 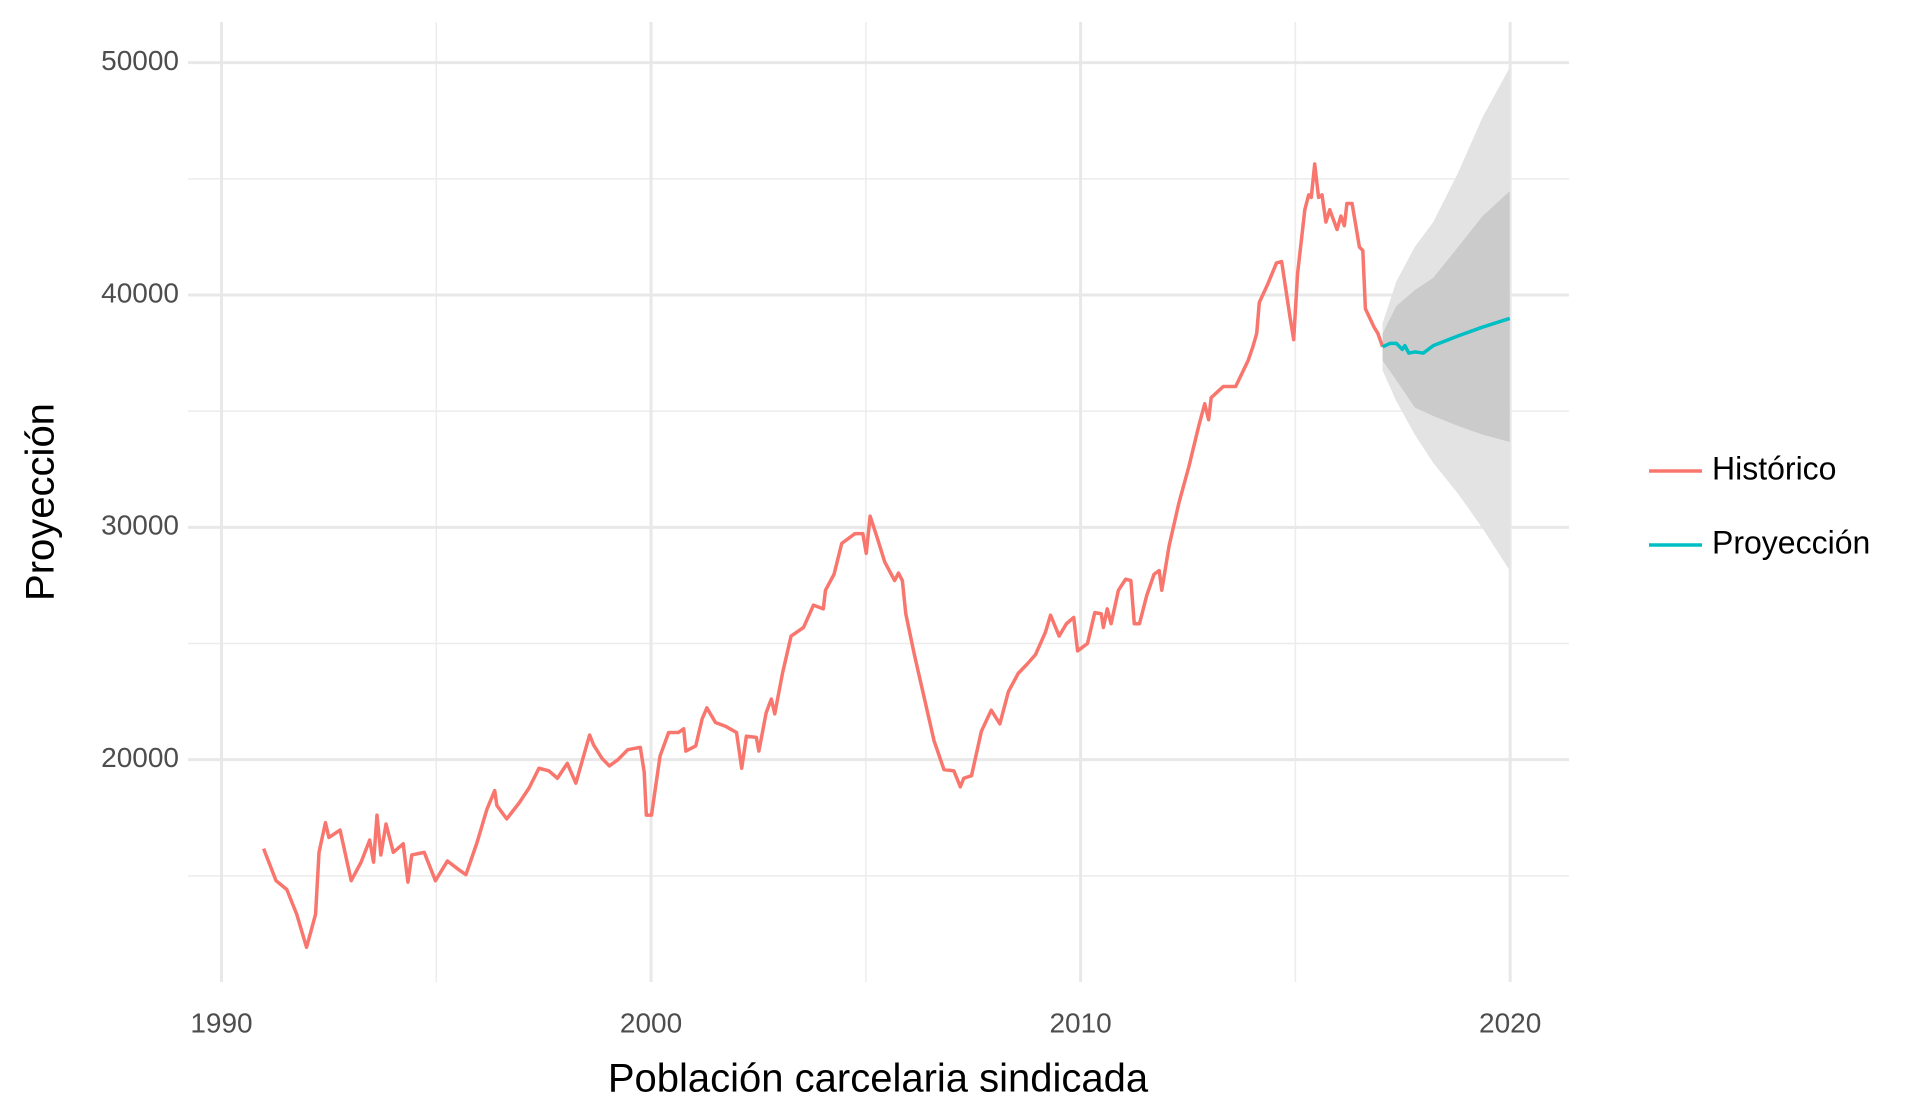 What do you see at coordinates (1446, 335) in the screenshot?
I see `series-line` at bounding box center [1446, 335].